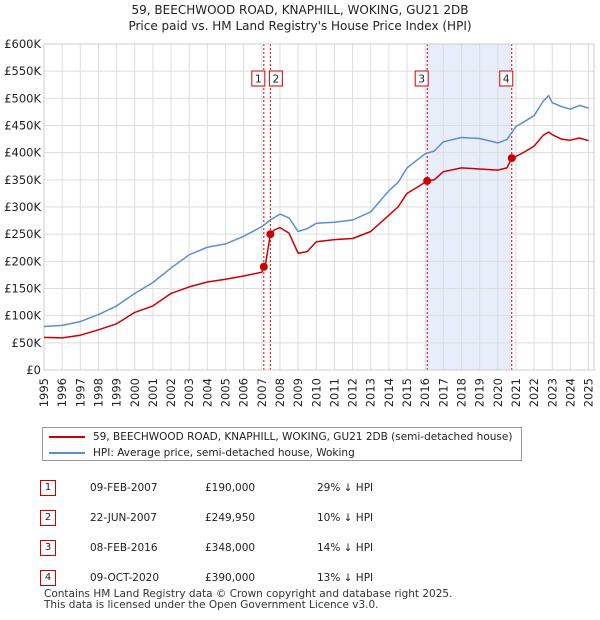 Image resolution: width=600 pixels, height=620 pixels. I want to click on transaction-hpi-diff: 14% ↓ HPI, so click(345, 548).